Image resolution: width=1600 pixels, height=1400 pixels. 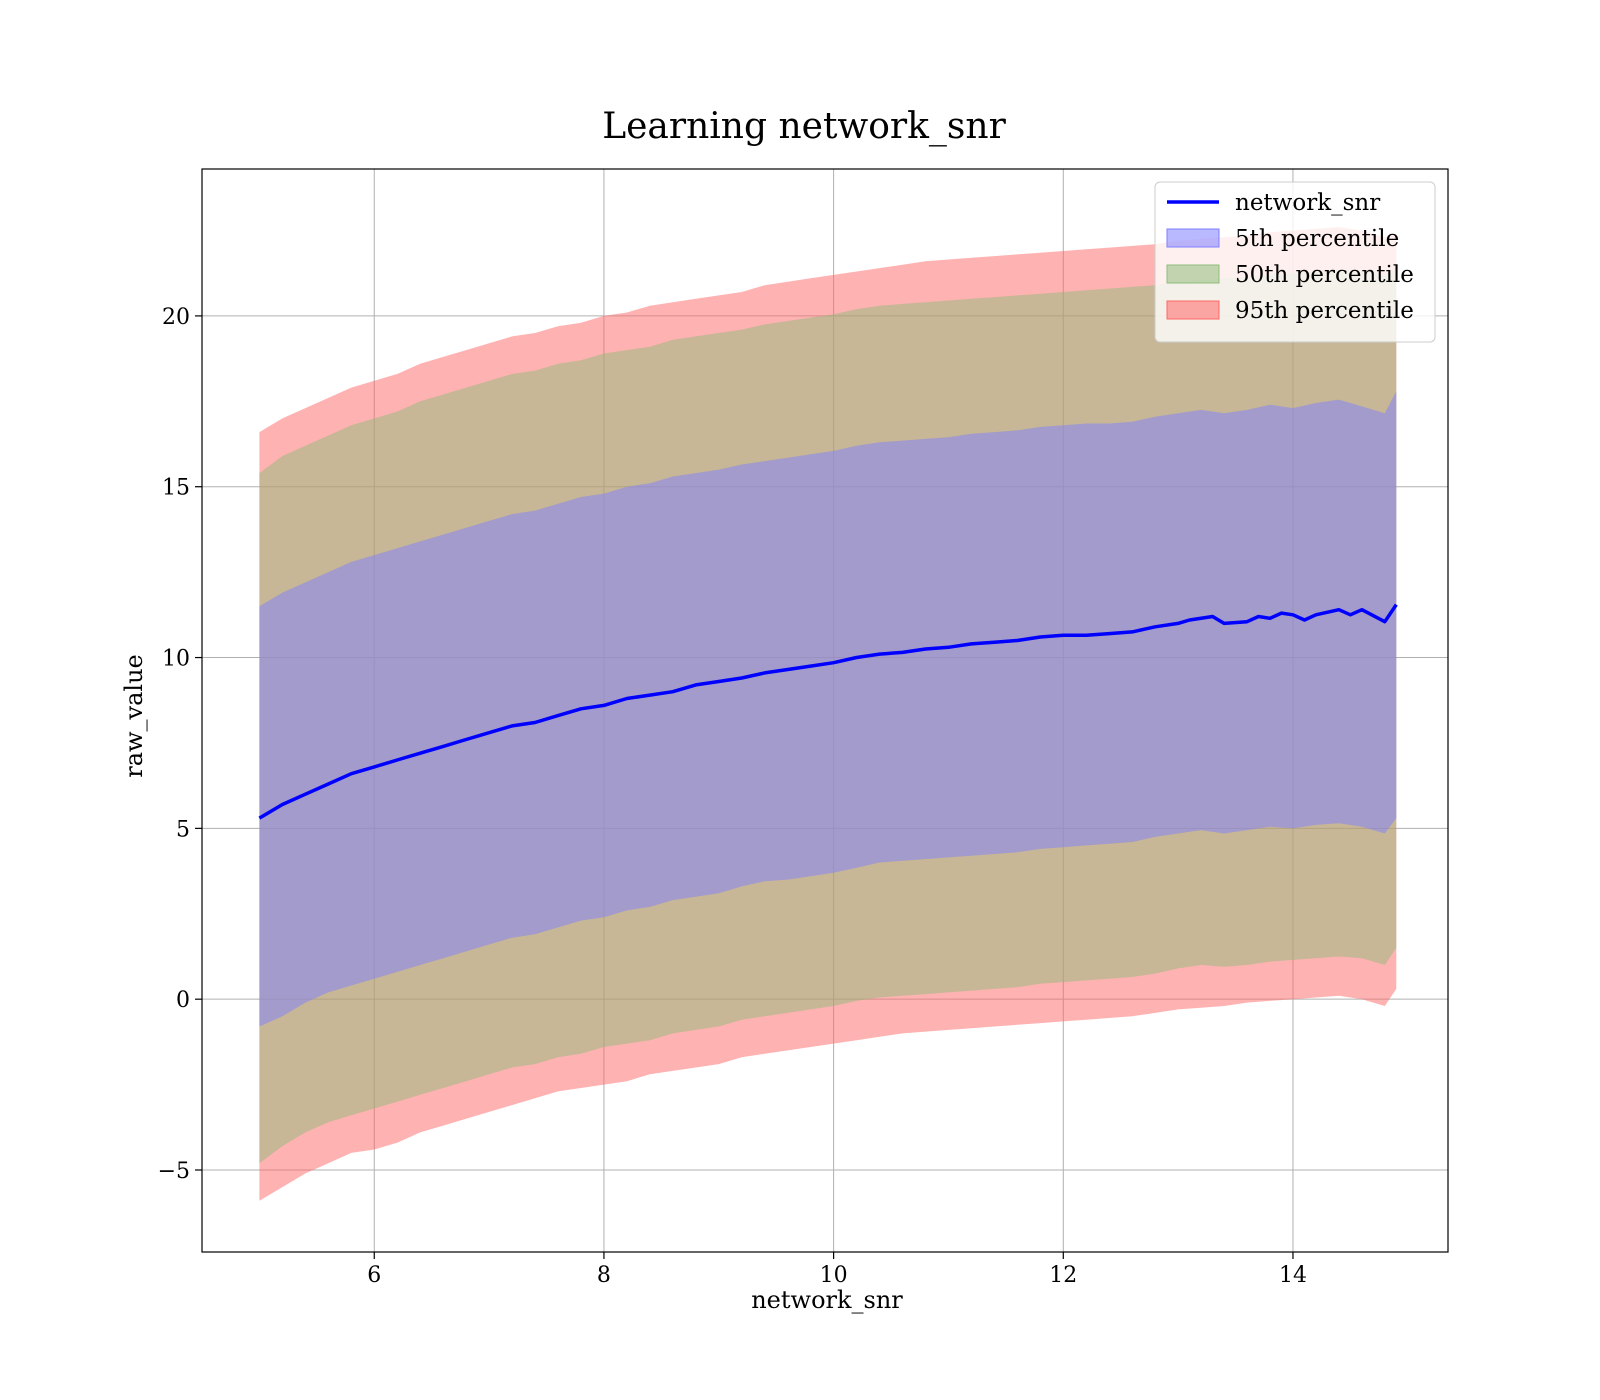 What do you see at coordinates (174, 1171) in the screenshot?
I see `y-tick-label: −5` at bounding box center [174, 1171].